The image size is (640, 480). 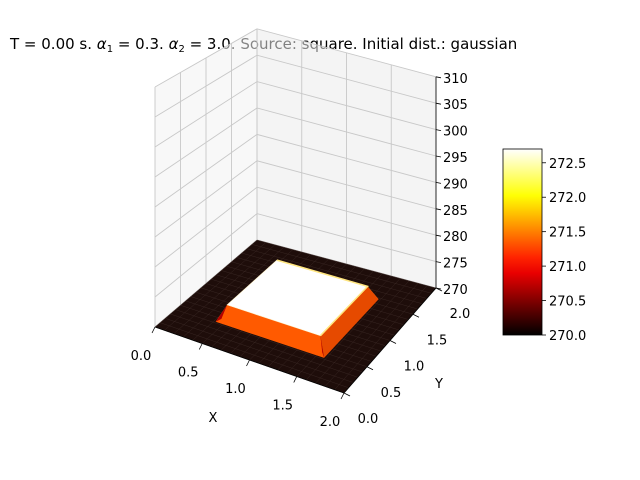 I want to click on y-axis-label: Y, so click(x=438, y=384).